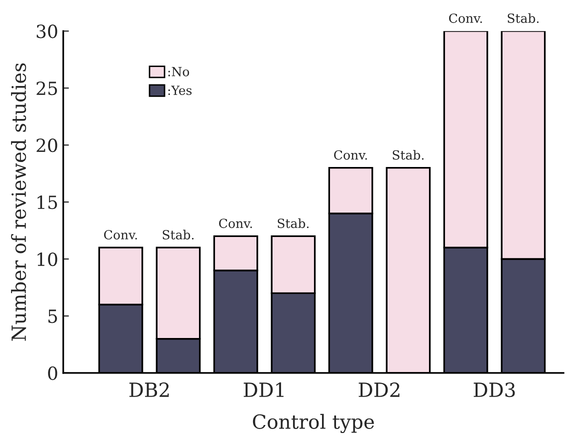 The image size is (575, 444). Describe the element at coordinates (180, 91) in the screenshot. I see `legend-label: :Yes` at that location.